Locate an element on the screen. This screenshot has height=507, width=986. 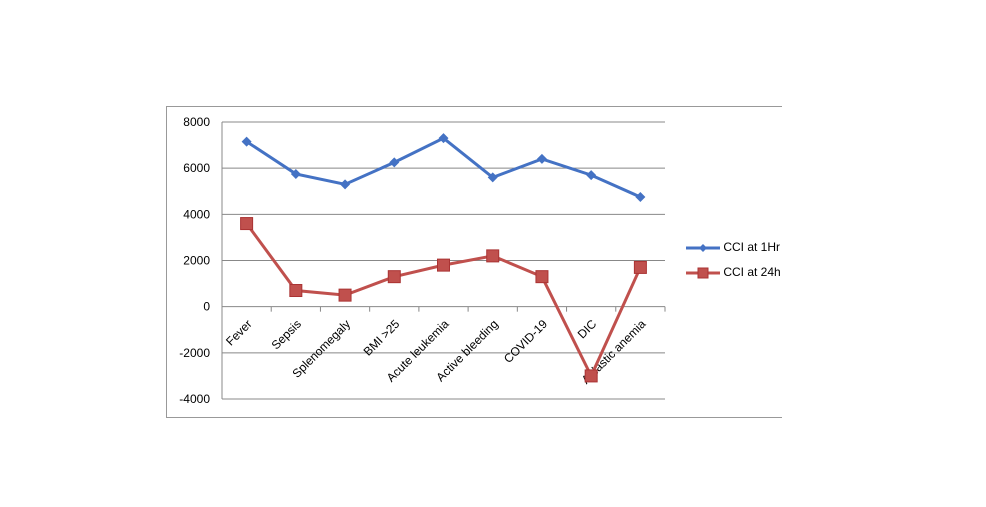
y-tick-label: 2000 is located at coordinates (196, 261).